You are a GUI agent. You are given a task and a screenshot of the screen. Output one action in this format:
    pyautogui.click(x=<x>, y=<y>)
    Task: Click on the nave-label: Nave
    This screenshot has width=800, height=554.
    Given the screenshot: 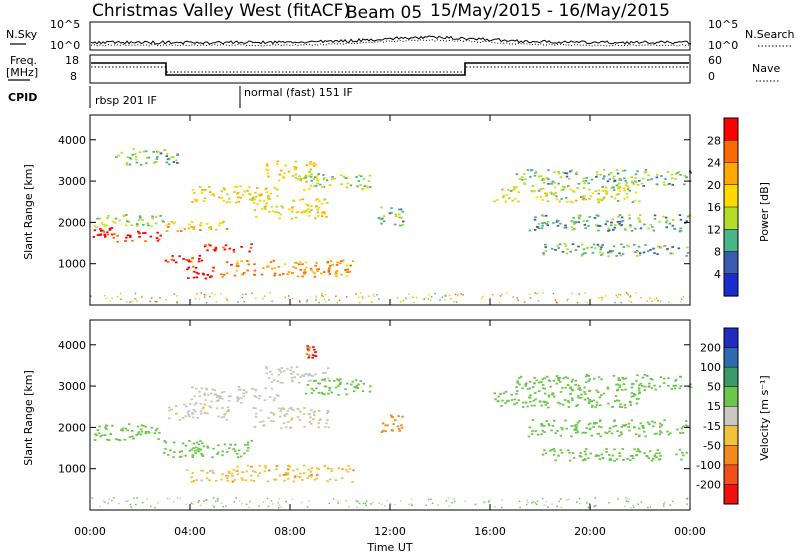 What is the action you would take?
    pyautogui.click(x=766, y=68)
    